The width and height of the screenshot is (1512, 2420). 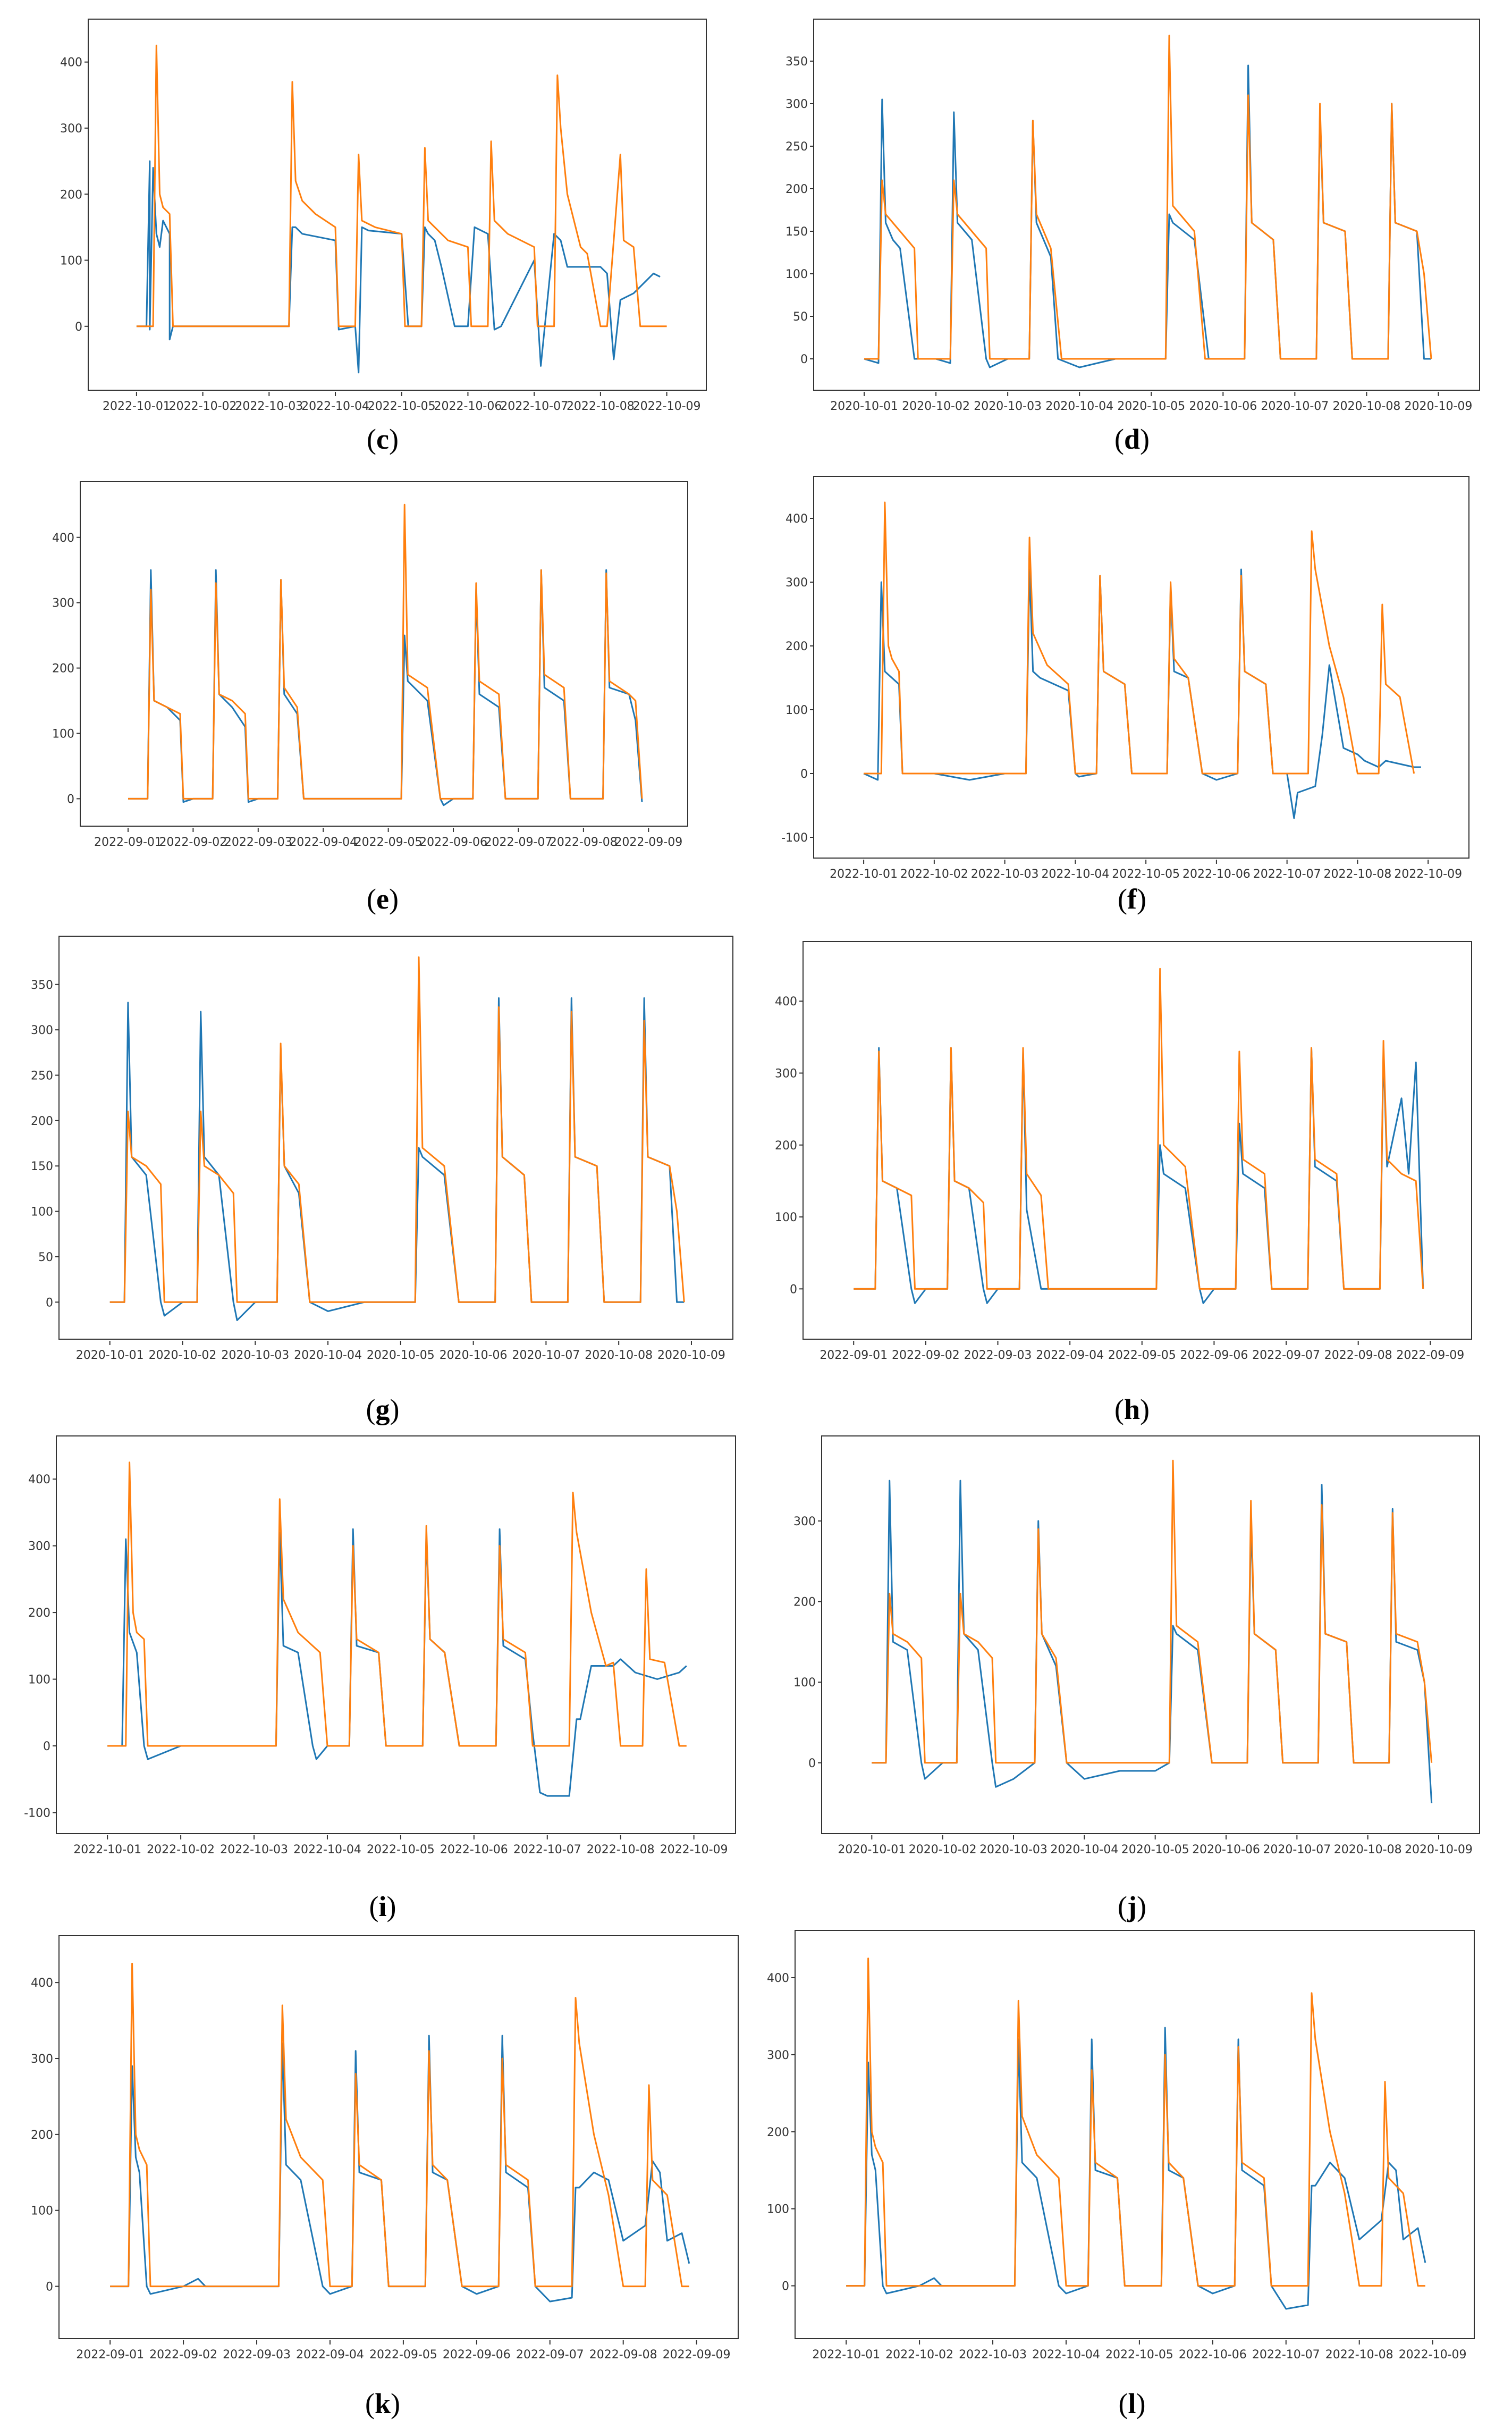 What do you see at coordinates (691, 1356) in the screenshot?
I see `x-tick-label: 2020-10-09` at bounding box center [691, 1356].